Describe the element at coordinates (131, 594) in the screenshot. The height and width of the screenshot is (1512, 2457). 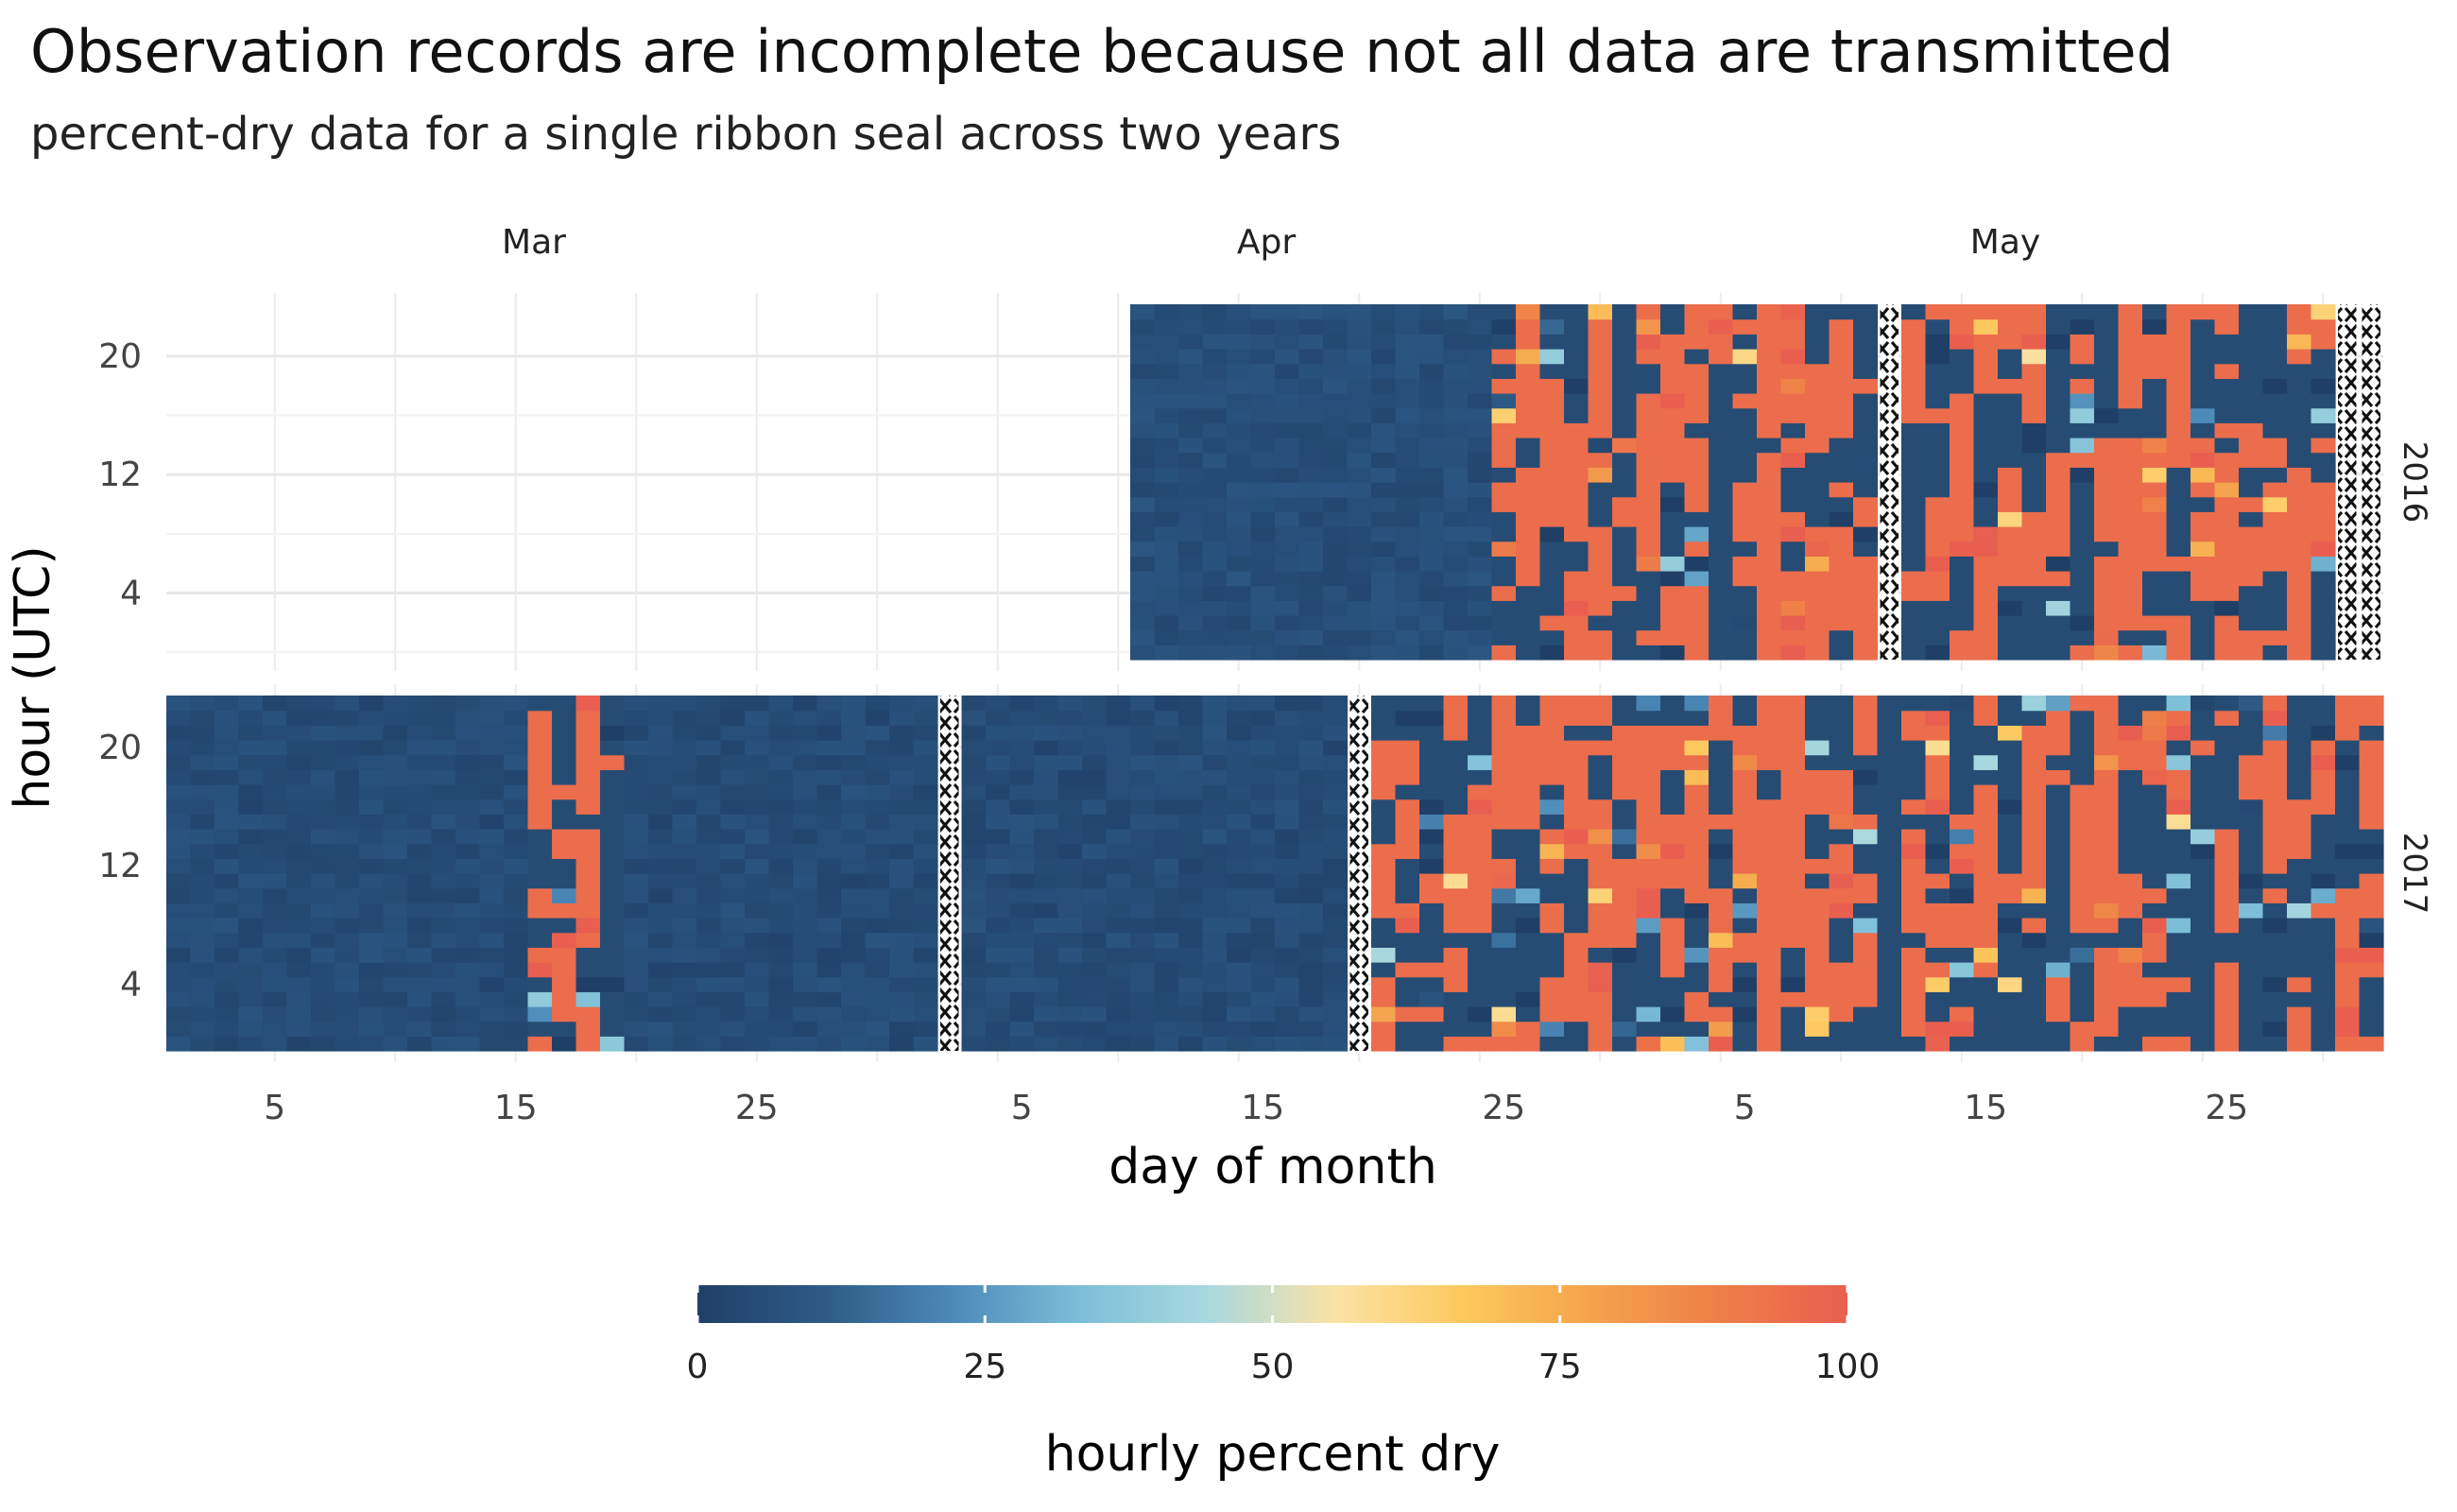
I see `y-tick-label: 4` at that location.